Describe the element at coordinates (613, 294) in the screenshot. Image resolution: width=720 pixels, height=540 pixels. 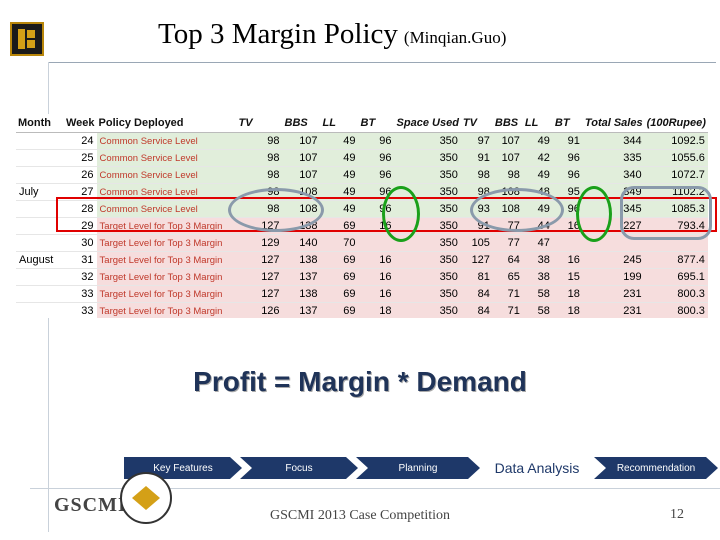
I see `value-cell: 231` at that location.